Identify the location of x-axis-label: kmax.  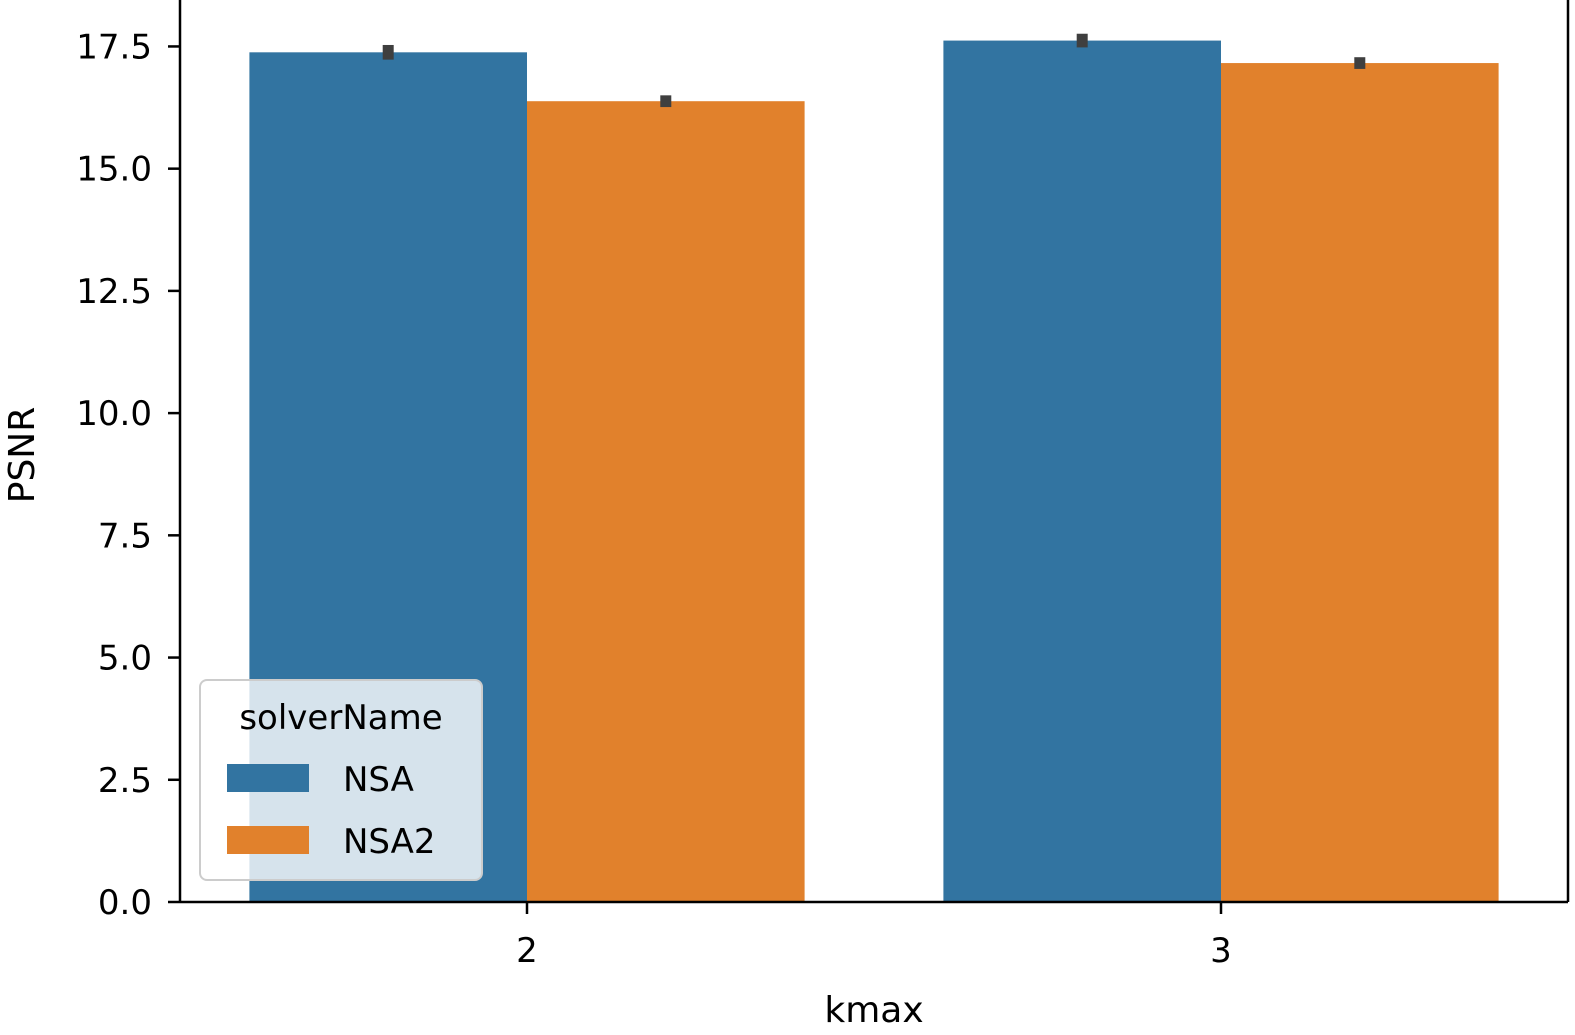
(873, 1010).